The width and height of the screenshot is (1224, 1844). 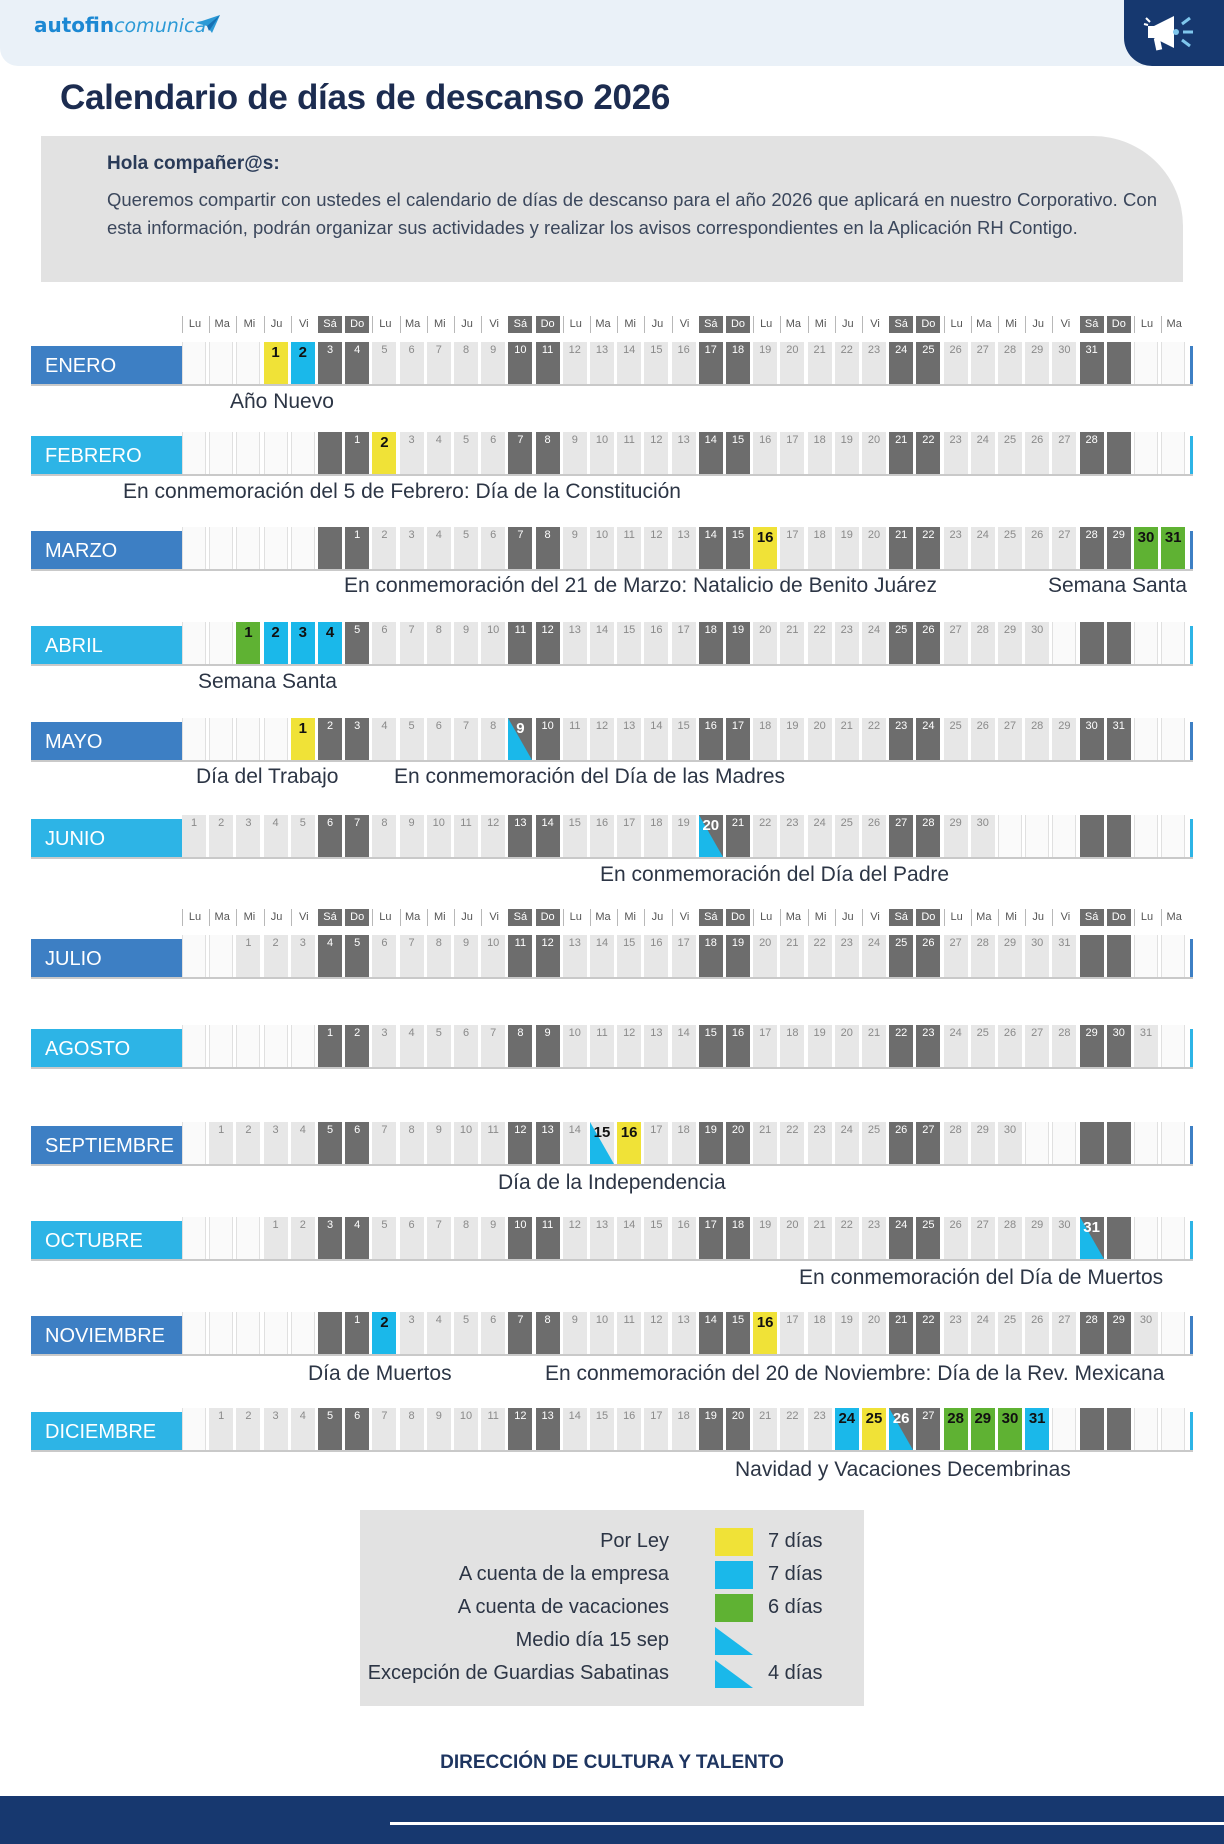 I want to click on day-cell: 2, so click(x=384, y=548).